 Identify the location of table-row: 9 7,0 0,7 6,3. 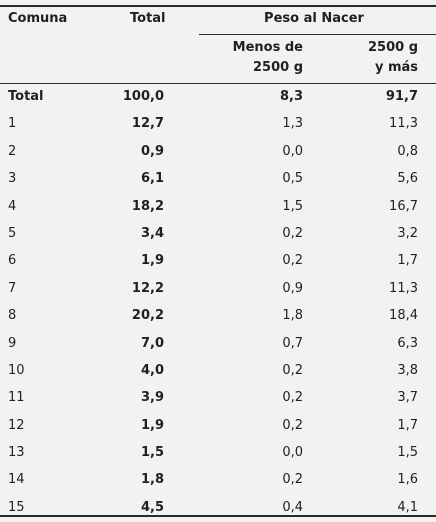
(218, 344).